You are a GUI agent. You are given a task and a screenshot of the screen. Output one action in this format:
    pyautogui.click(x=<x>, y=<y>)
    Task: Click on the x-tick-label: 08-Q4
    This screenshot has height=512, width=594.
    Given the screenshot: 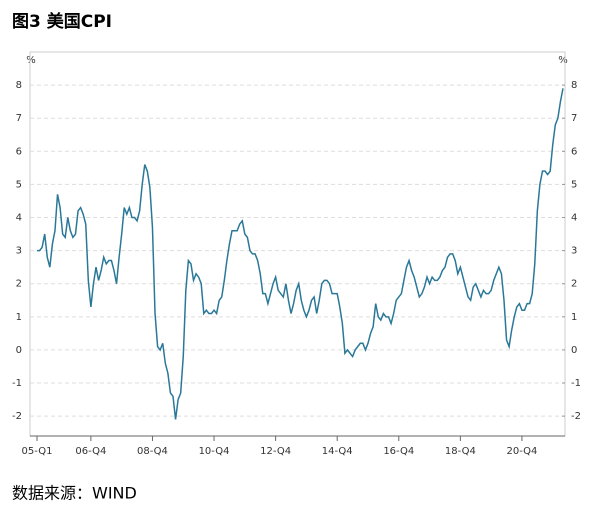 What is the action you would take?
    pyautogui.click(x=152, y=451)
    